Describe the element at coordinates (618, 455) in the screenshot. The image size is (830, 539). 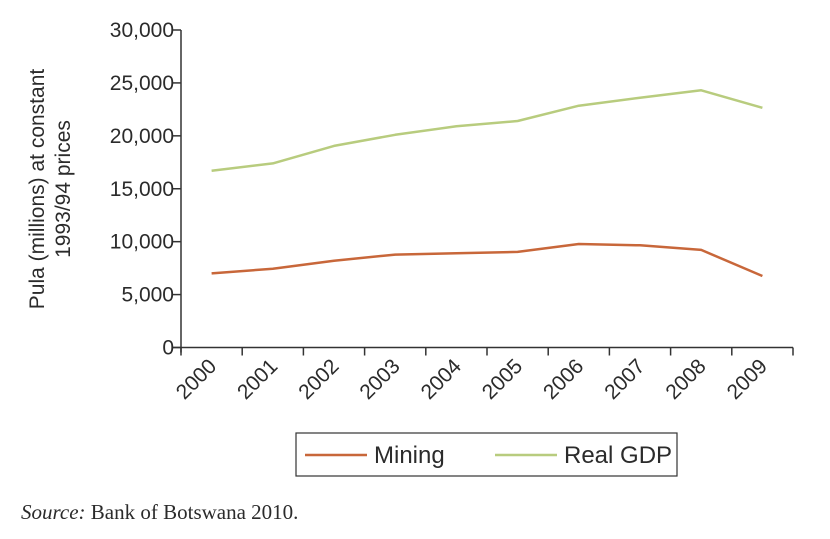
I see `legend-label: Real GDP` at that location.